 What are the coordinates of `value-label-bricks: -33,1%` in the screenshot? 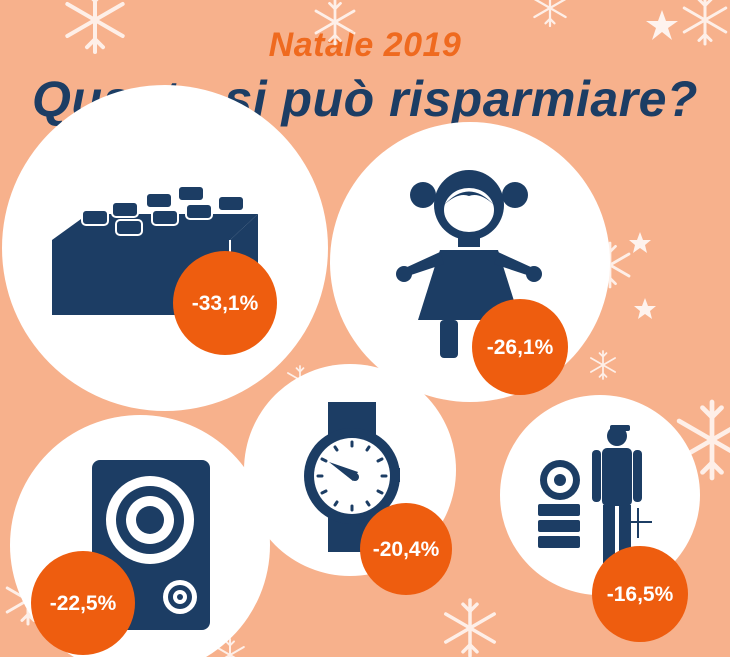 It's located at (225, 303).